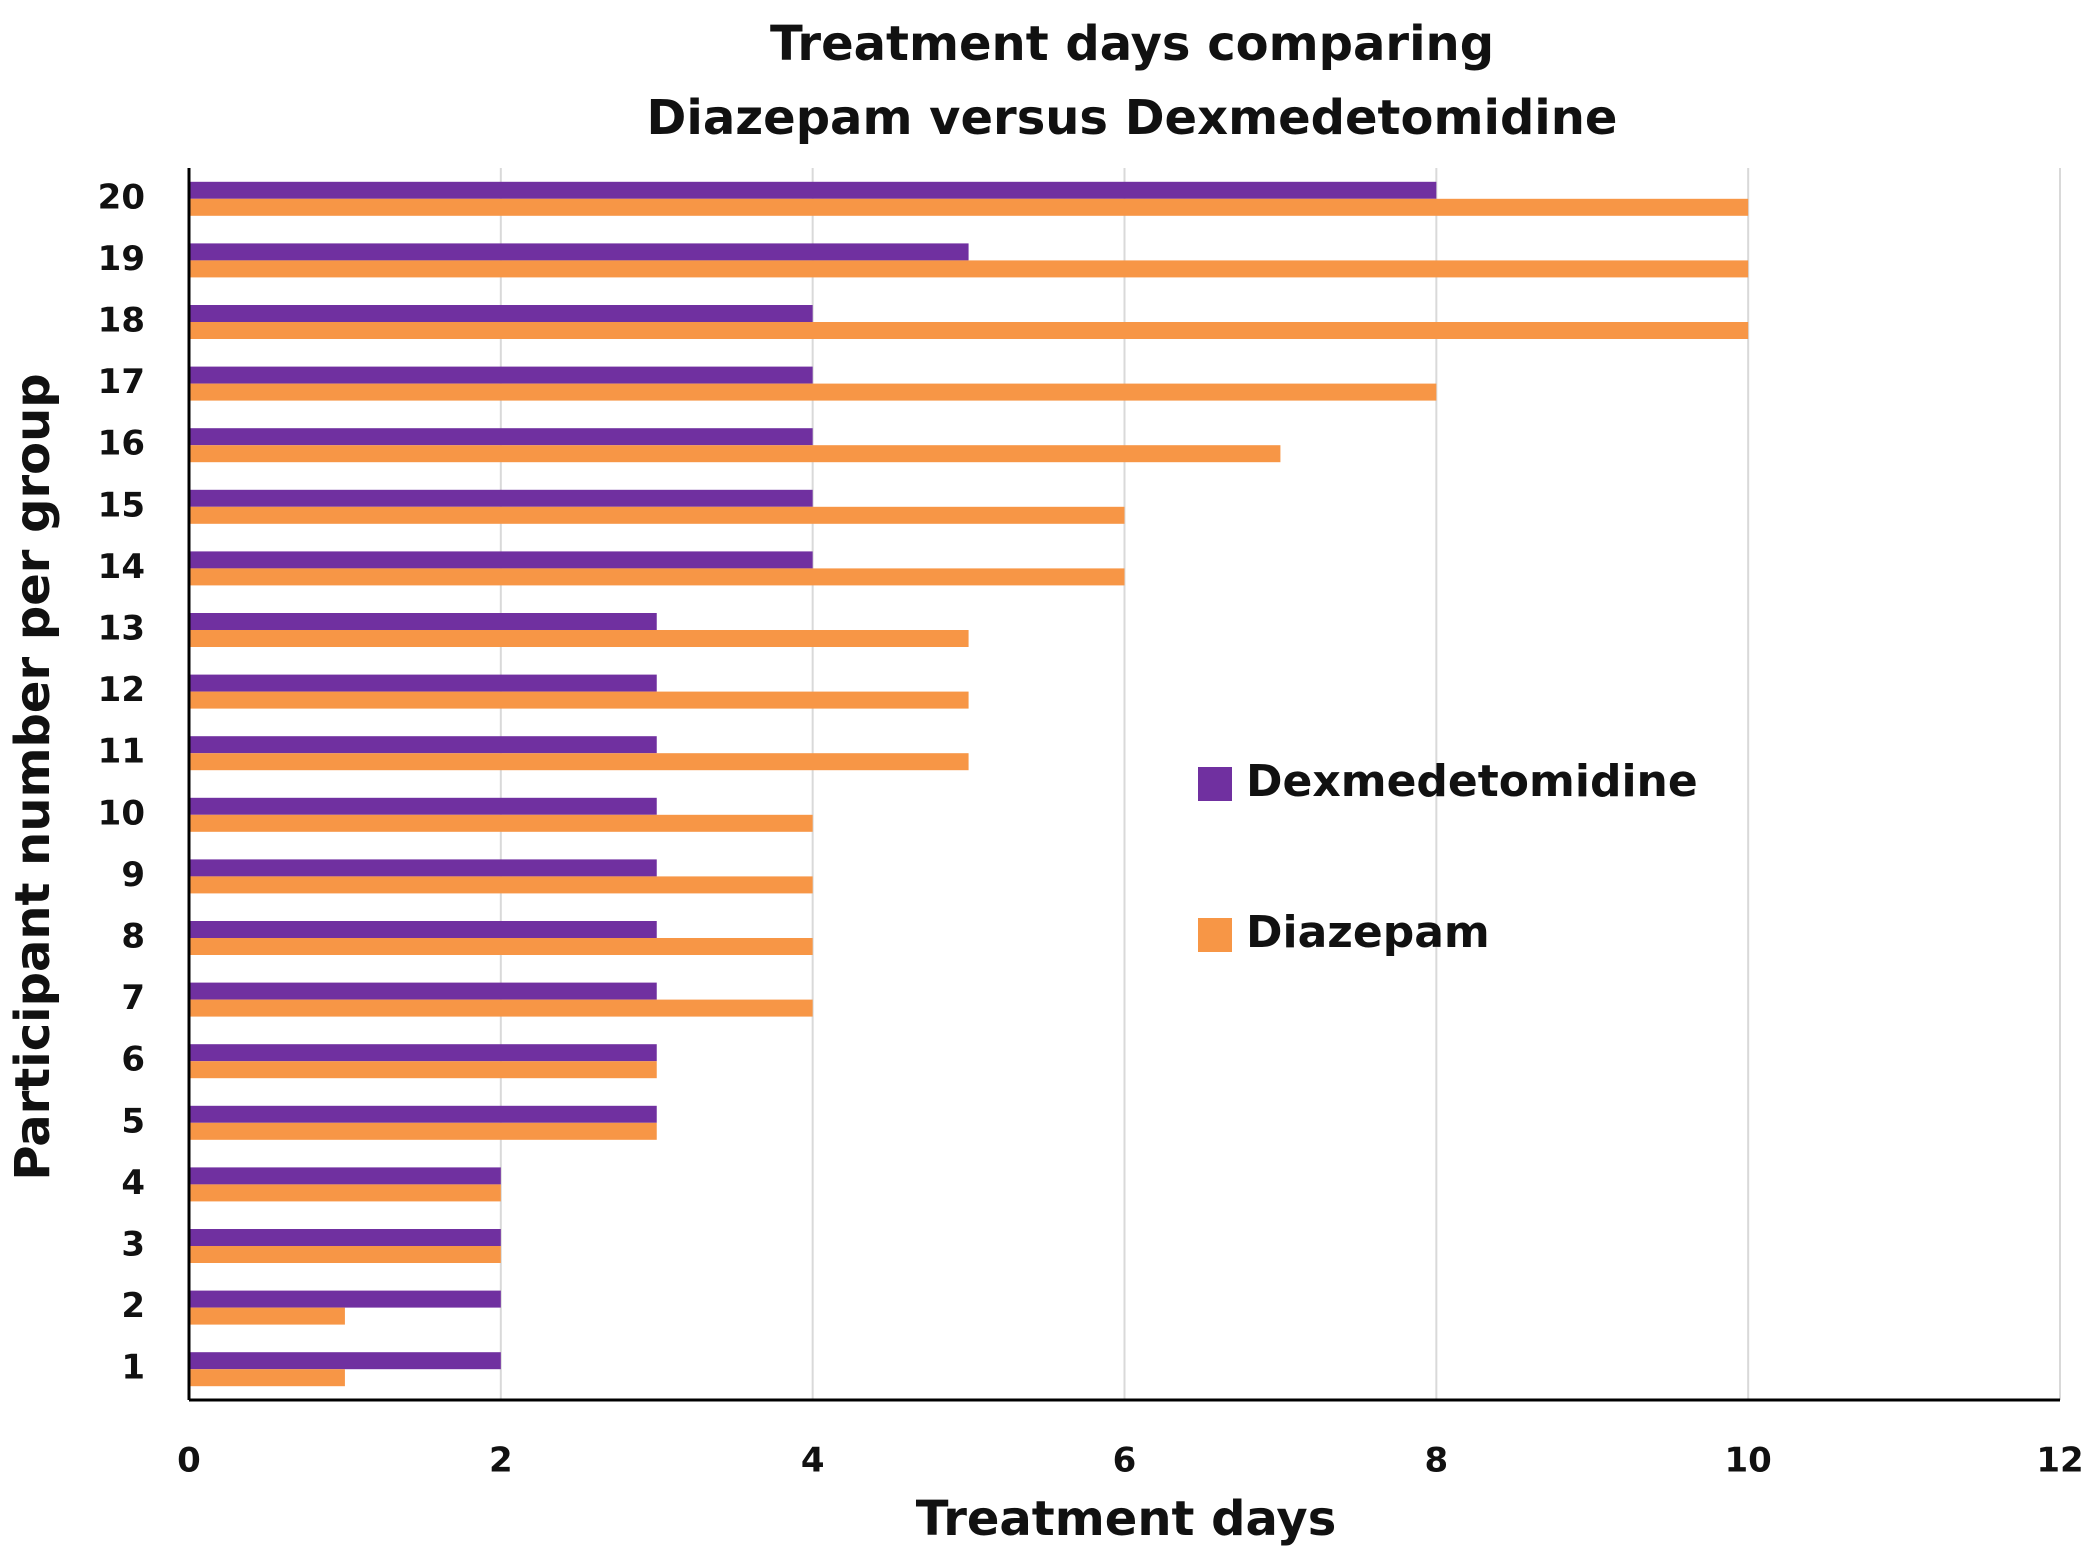 The height and width of the screenshot is (1551, 2091). Describe the element at coordinates (133, 1183) in the screenshot. I see `y-tick-label: 4` at that location.